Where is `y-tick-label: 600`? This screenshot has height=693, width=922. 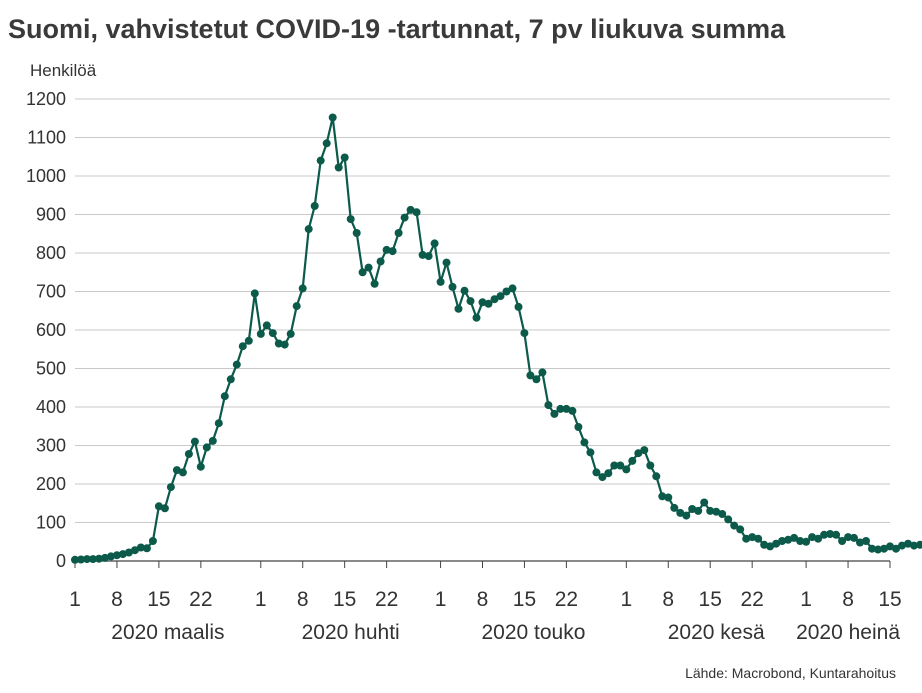
y-tick-label: 600 is located at coordinates (51, 330).